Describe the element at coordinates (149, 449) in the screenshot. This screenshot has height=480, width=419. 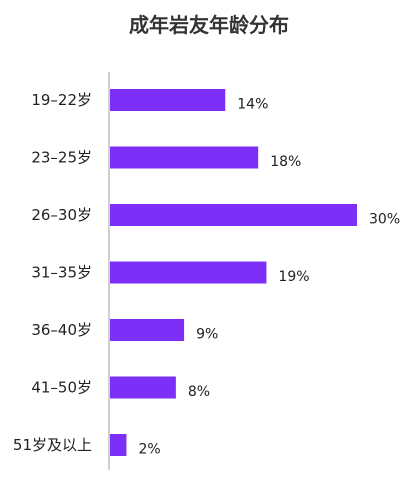
I see `value-label-7: 2%` at that location.